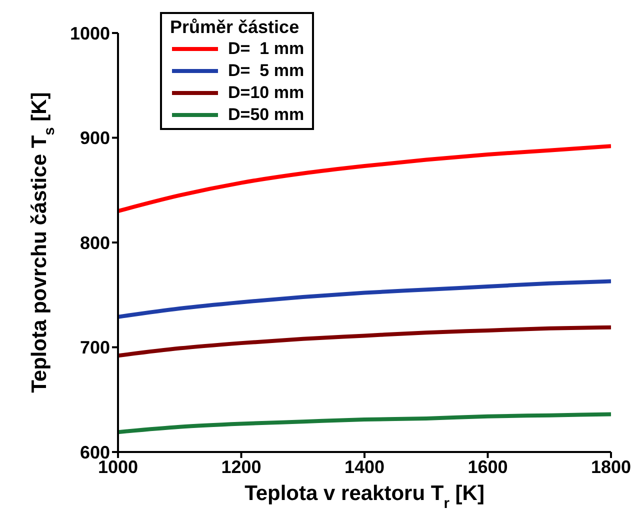 The image size is (637, 530). Describe the element at coordinates (364, 466) in the screenshot. I see `x-tick-label: 1400` at that location.